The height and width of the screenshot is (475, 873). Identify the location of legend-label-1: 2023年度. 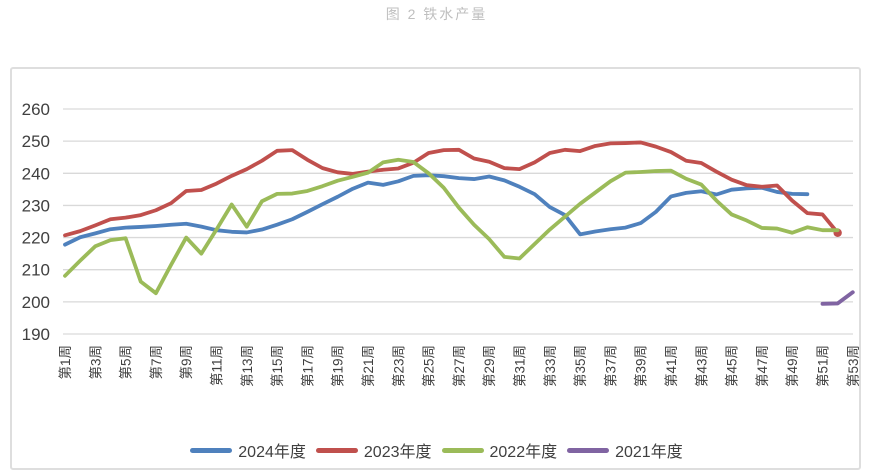
(397, 452).